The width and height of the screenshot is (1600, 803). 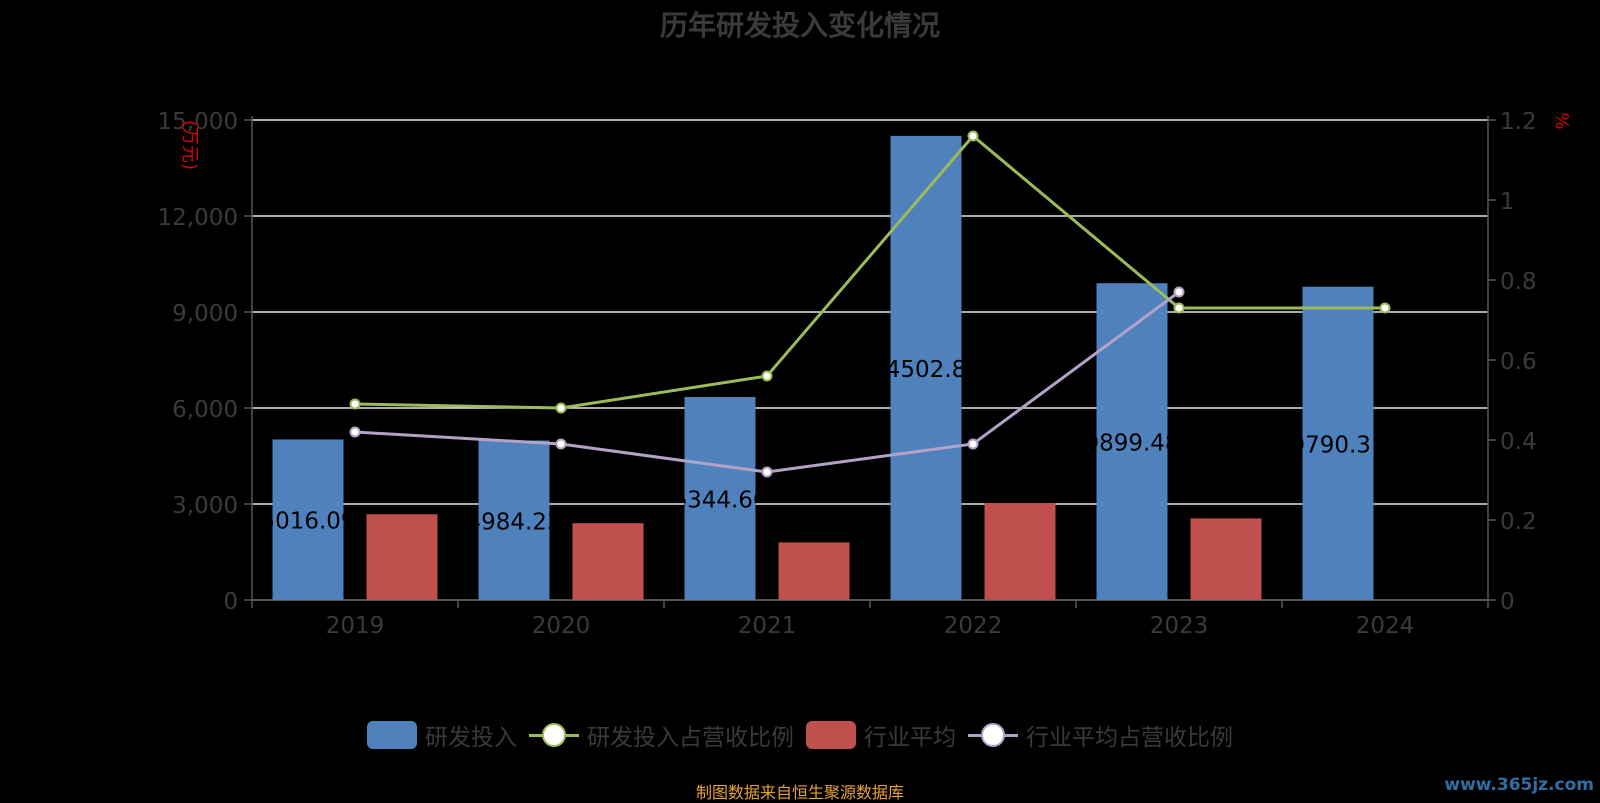 What do you see at coordinates (690, 738) in the screenshot?
I see `legend-label: 研发投入占营收比例` at bounding box center [690, 738].